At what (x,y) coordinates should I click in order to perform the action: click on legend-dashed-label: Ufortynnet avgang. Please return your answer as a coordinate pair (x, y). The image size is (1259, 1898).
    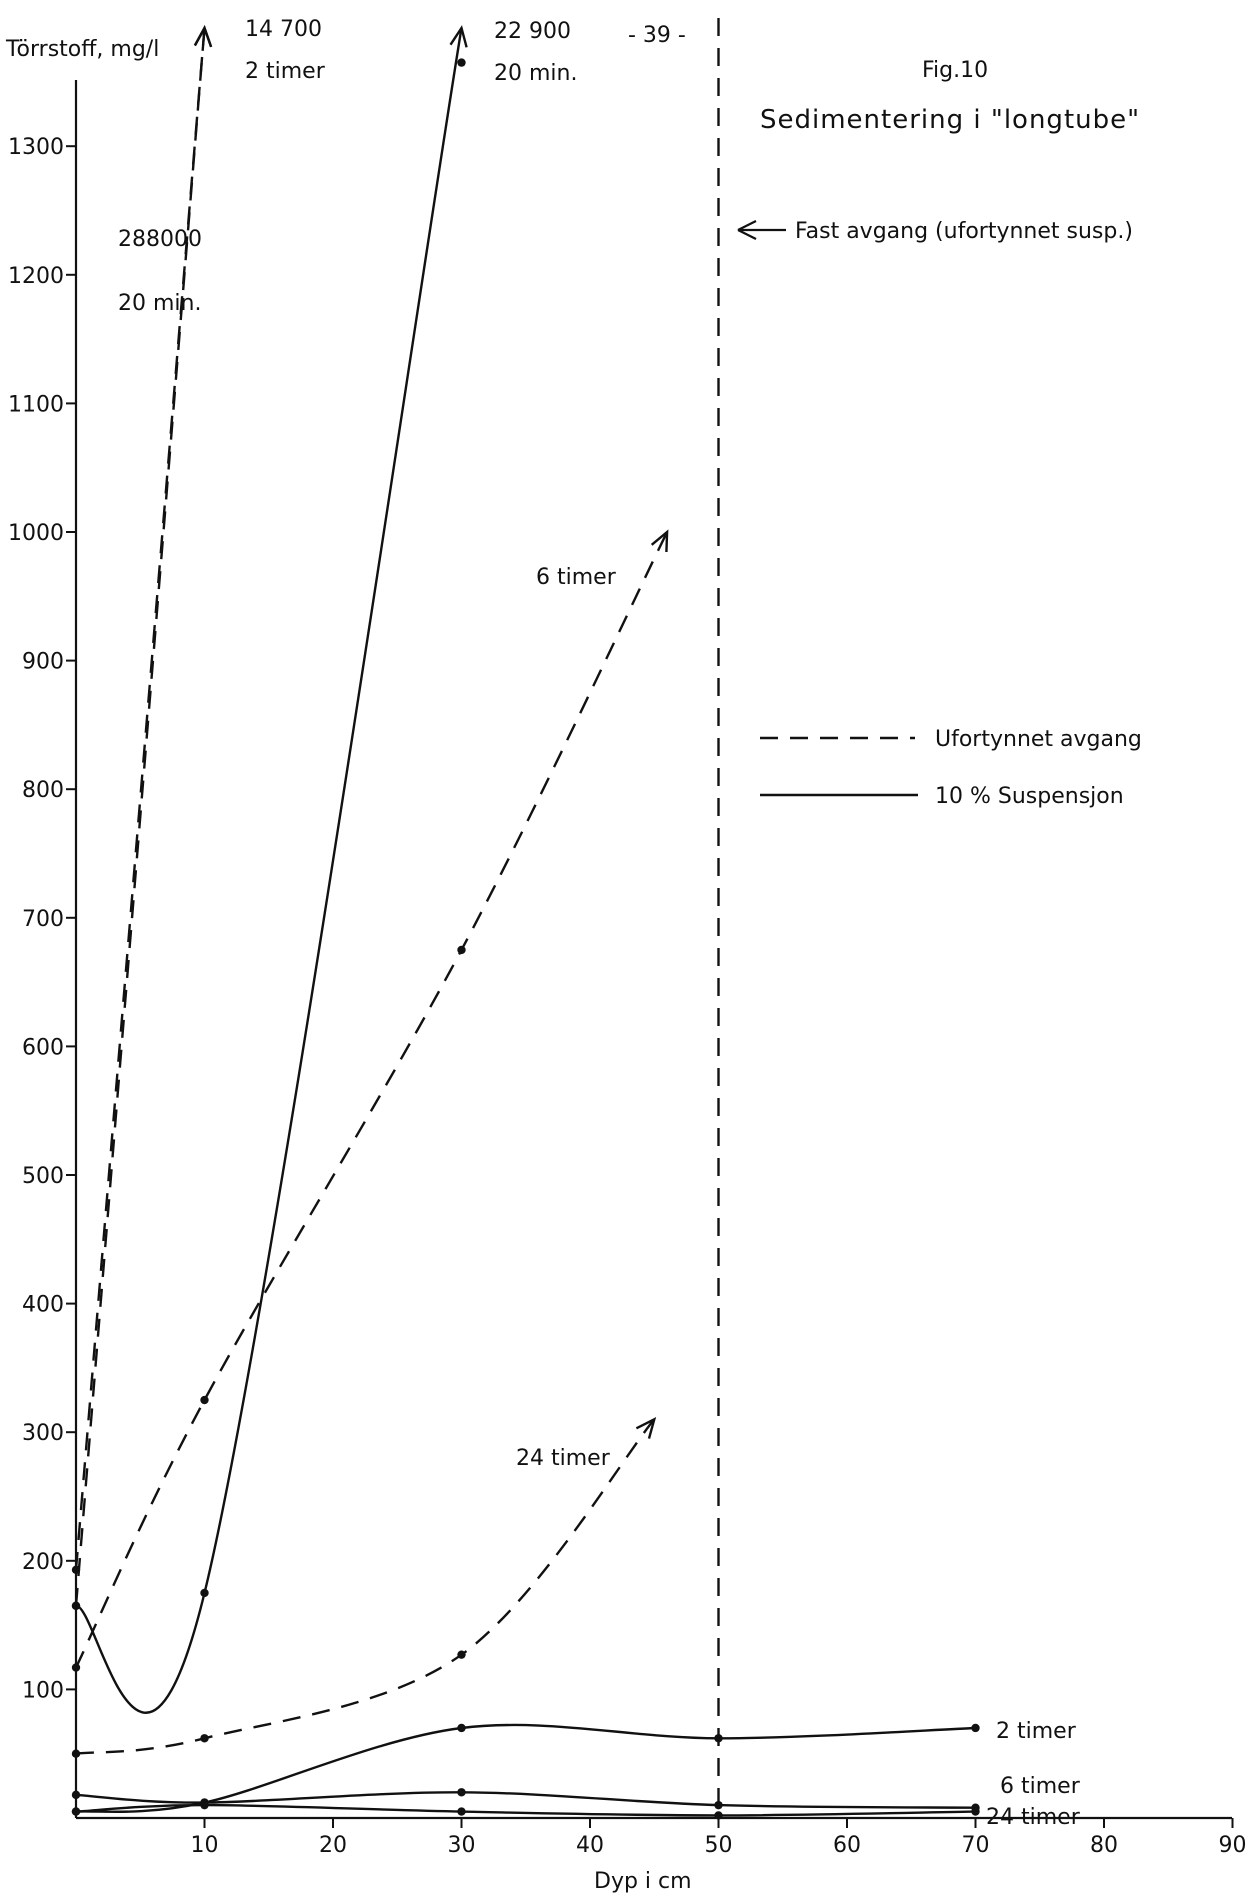
    Looking at the image, I should click on (1038, 739).